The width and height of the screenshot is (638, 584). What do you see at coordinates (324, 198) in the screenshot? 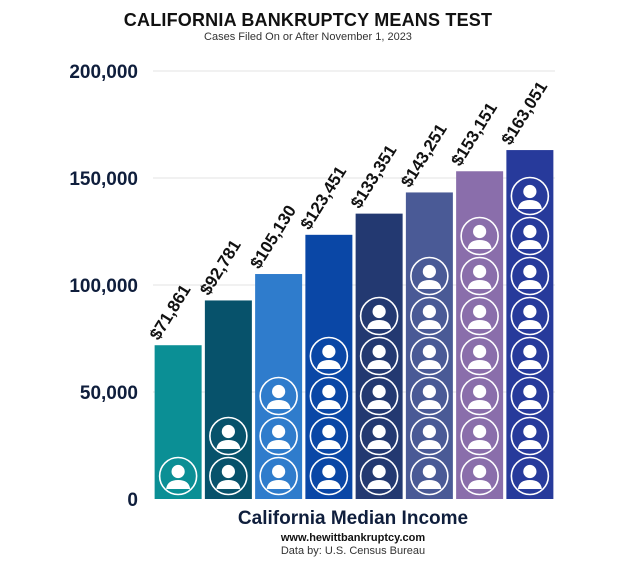
I see `bar-value-label: $123,451` at bounding box center [324, 198].